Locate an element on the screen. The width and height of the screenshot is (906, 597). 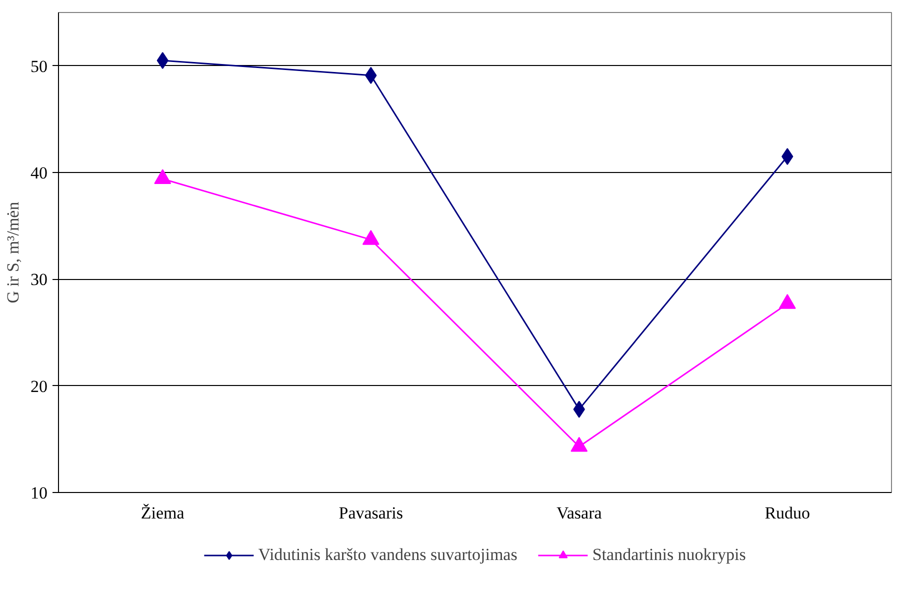
x-tick-label: Žiema is located at coordinates (162, 513).